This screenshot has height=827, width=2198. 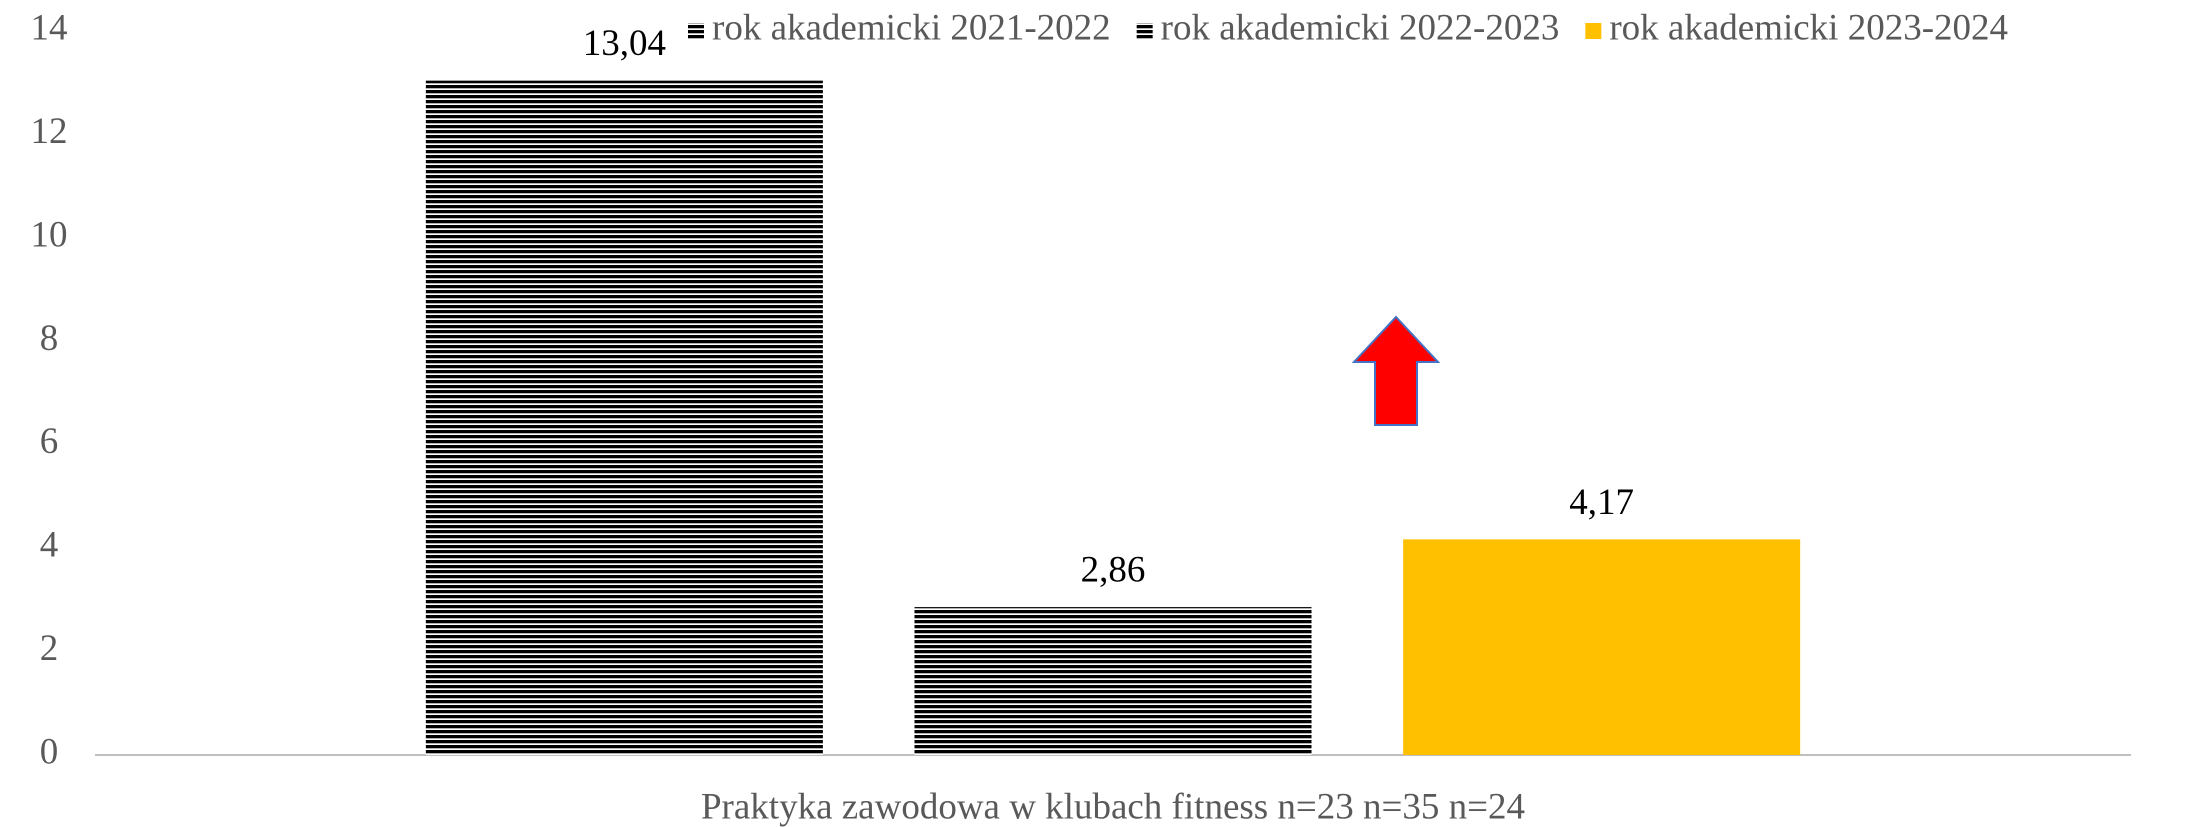 I want to click on data-label: 4,17, so click(x=1601, y=502).